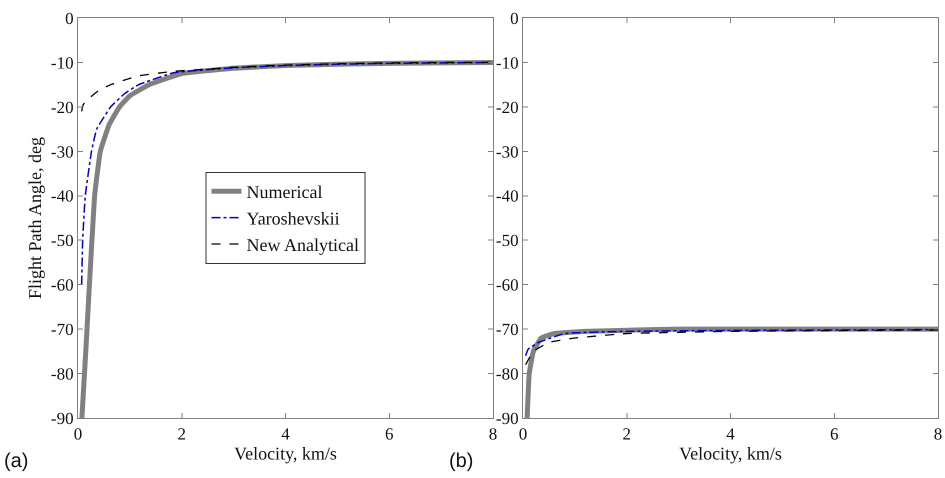  I want to click on text: (a), so click(16, 461).